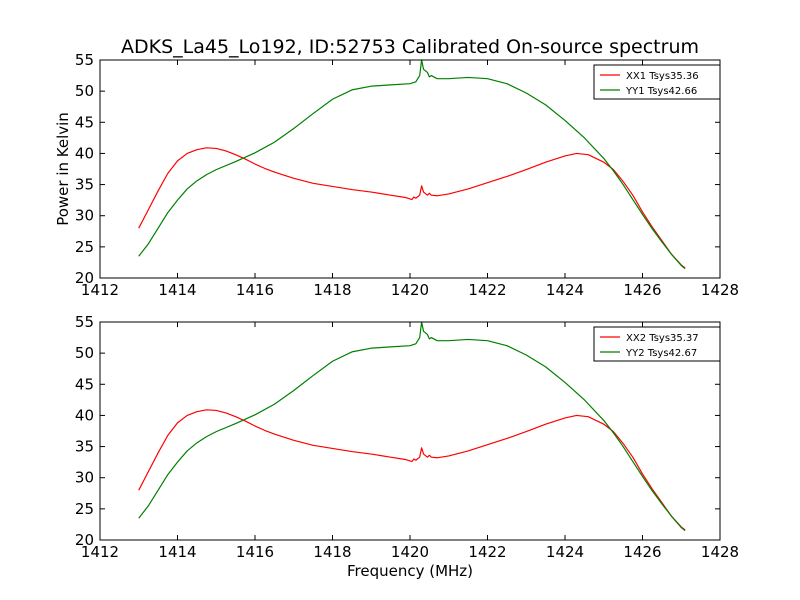 The width and height of the screenshot is (800, 600). What do you see at coordinates (84, 91) in the screenshot?
I see `top-y-tick-label: 50` at bounding box center [84, 91].